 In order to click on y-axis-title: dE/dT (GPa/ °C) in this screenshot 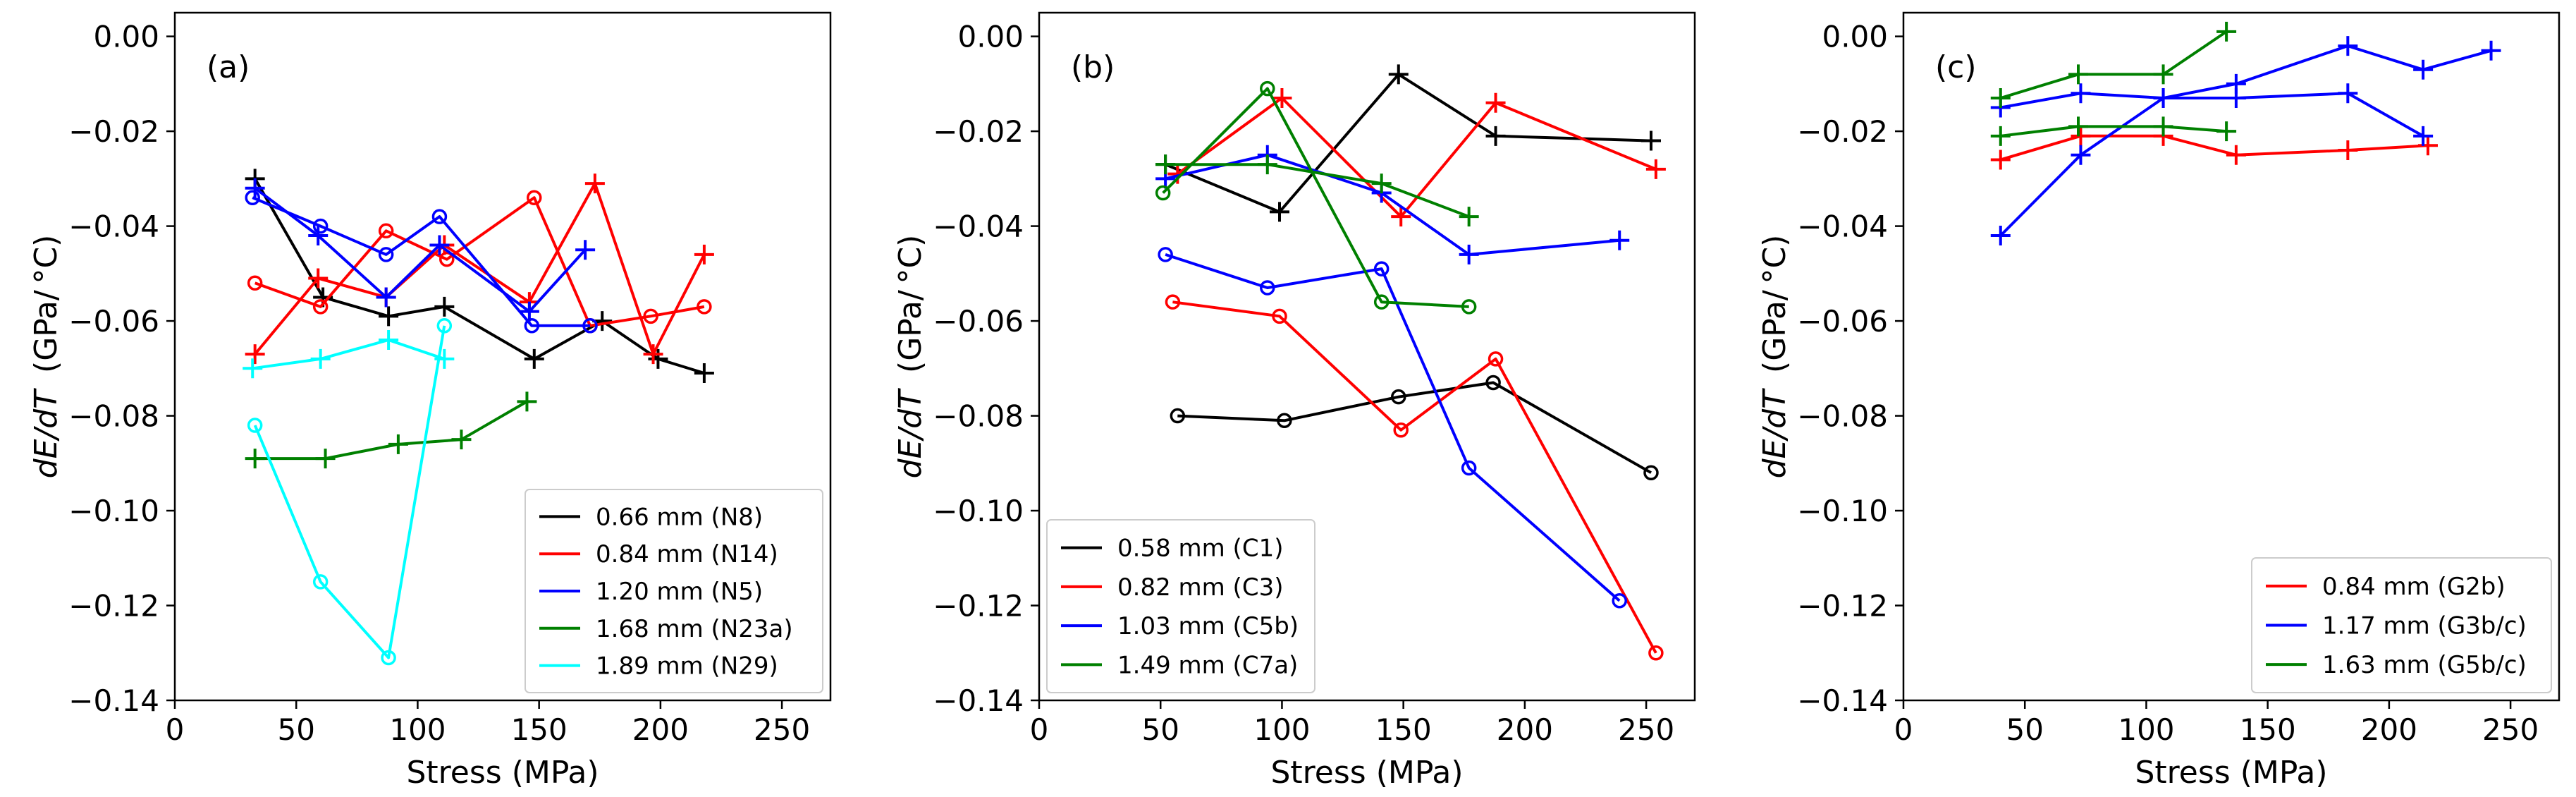, I will do `click(910, 357)`.